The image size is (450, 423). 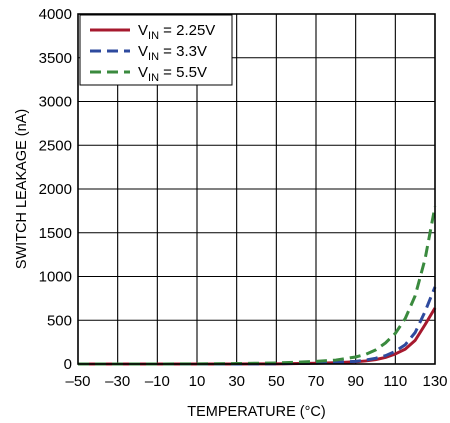 I want to click on x-tick-label: –30, so click(x=117, y=381).